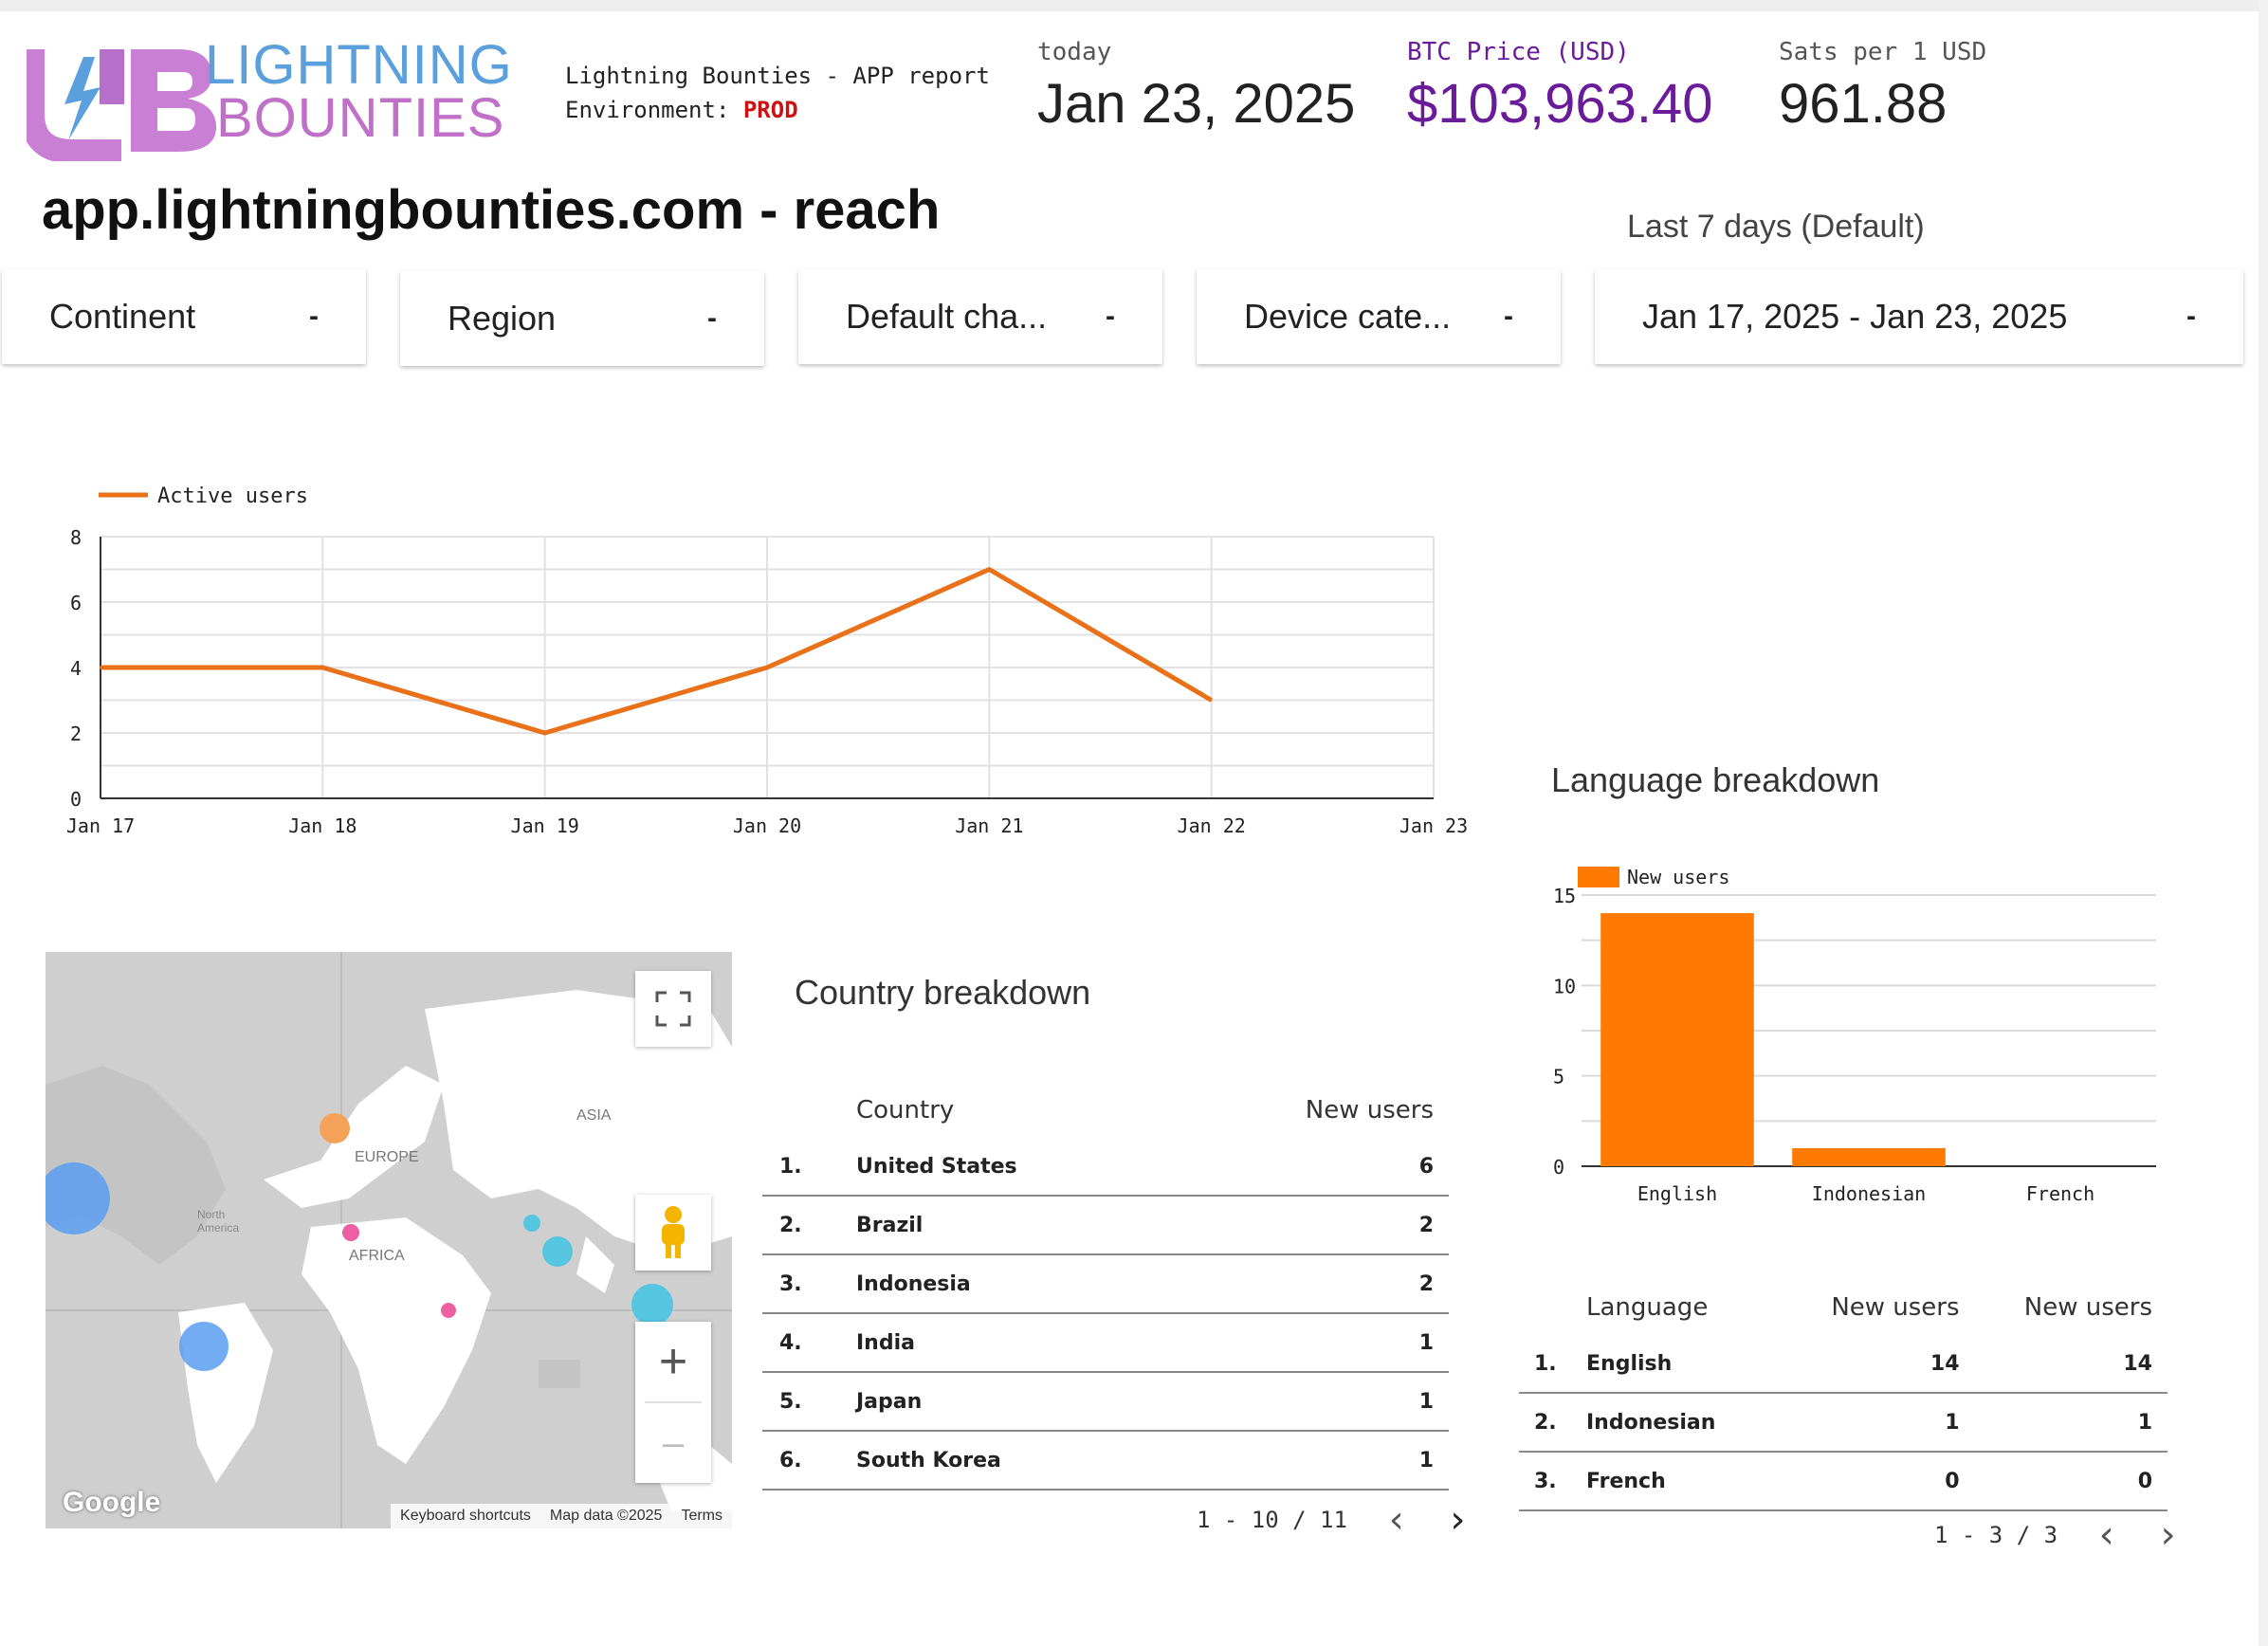 Image resolution: width=2268 pixels, height=1646 pixels. I want to click on map-data-text: Map data ©2025, so click(606, 1516).